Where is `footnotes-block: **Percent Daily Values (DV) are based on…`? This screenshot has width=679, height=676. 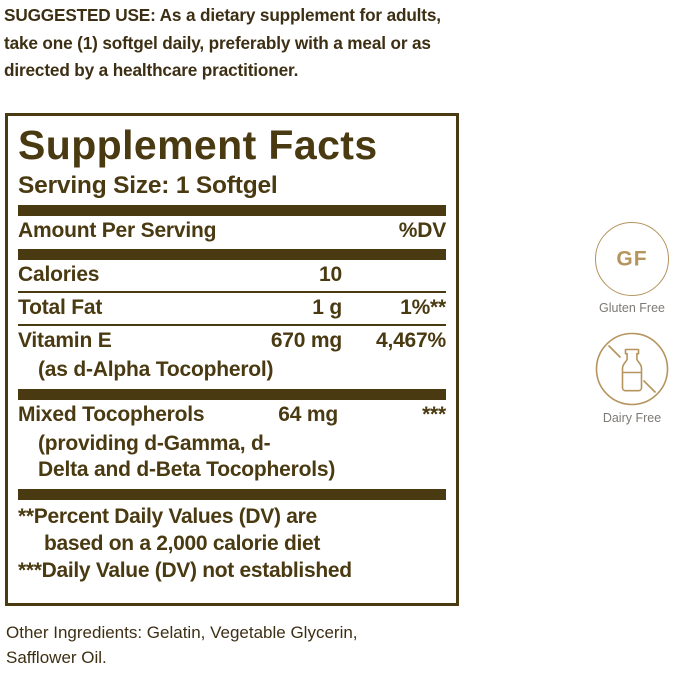 footnotes-block: **Percent Daily Values (DV) are based on… is located at coordinates (232, 542).